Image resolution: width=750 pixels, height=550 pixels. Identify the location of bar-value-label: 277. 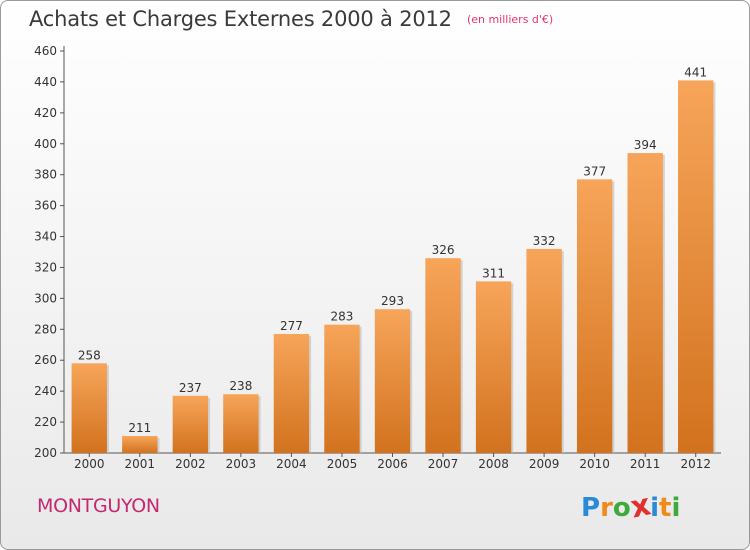
(291, 326).